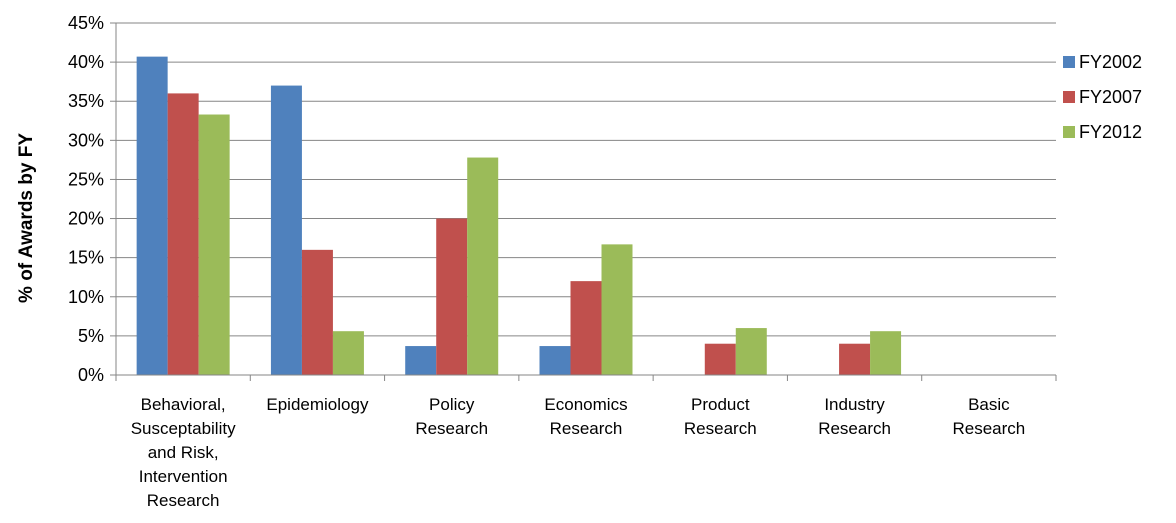 The height and width of the screenshot is (523, 1176). Describe the element at coordinates (1110, 62) in the screenshot. I see `legend-label: FY2002` at that location.